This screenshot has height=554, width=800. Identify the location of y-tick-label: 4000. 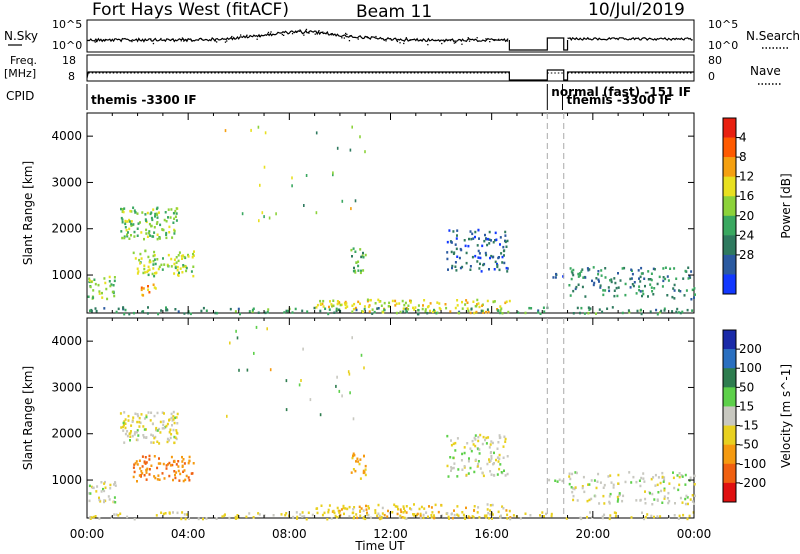
(66, 136).